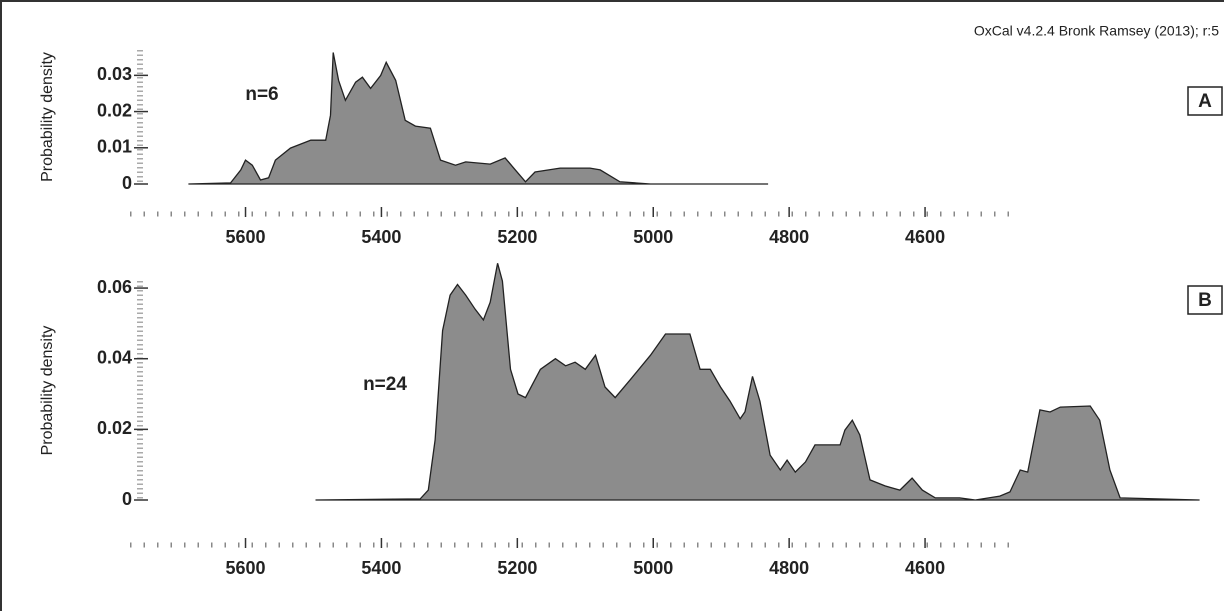 Image resolution: width=1224 pixels, height=611 pixels. Describe the element at coordinates (114, 74) in the screenshot. I see `y-tick-label: 0.03` at that location.